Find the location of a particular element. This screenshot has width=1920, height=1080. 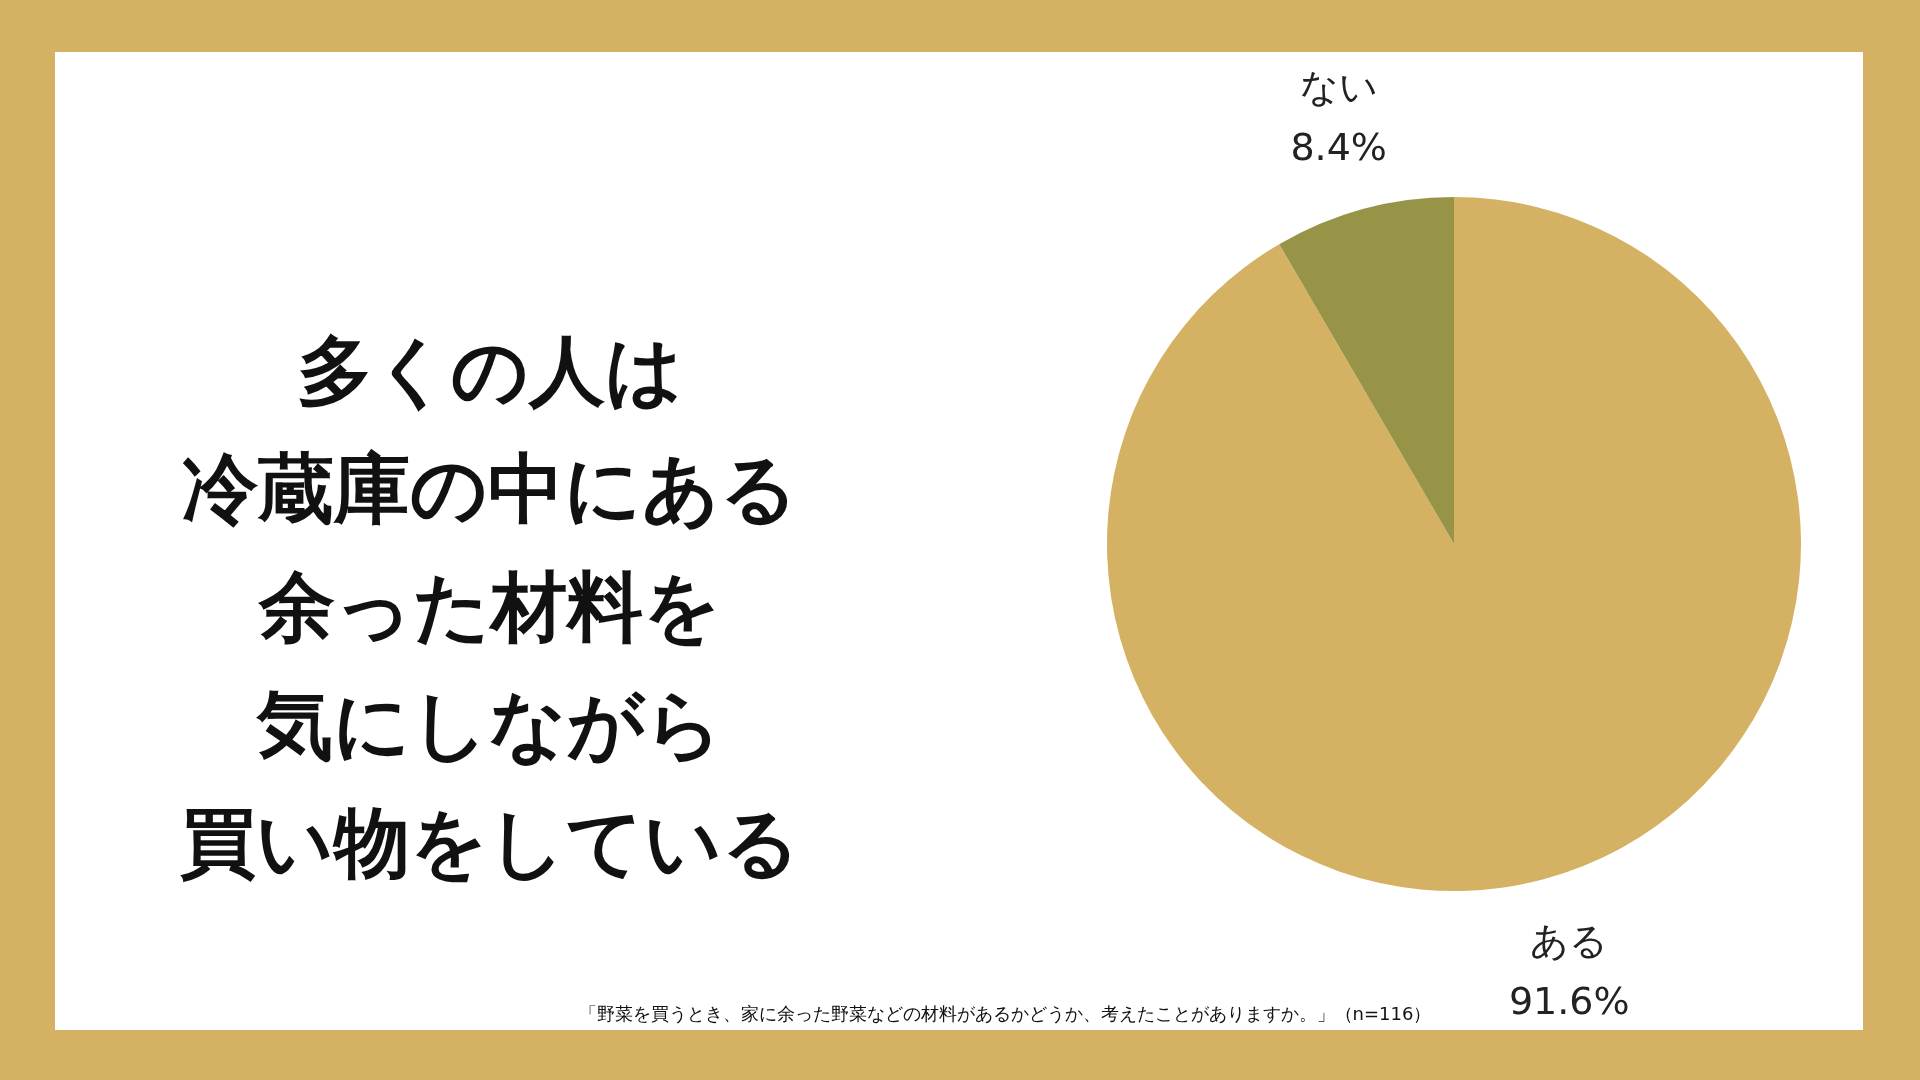

slice-label: ある is located at coordinates (1569, 940).